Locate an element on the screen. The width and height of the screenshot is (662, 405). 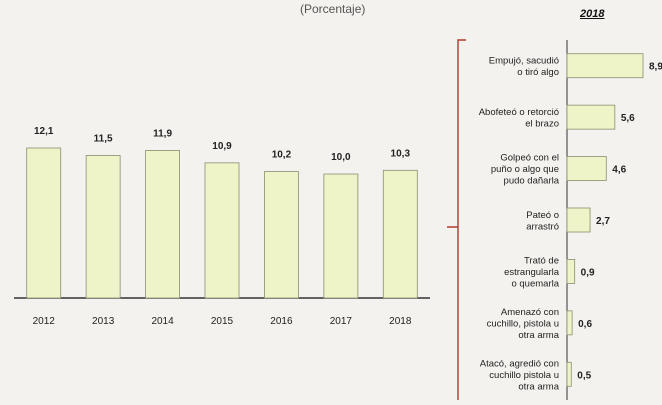
bar-value-label-2016: 10,2 is located at coordinates (282, 155).